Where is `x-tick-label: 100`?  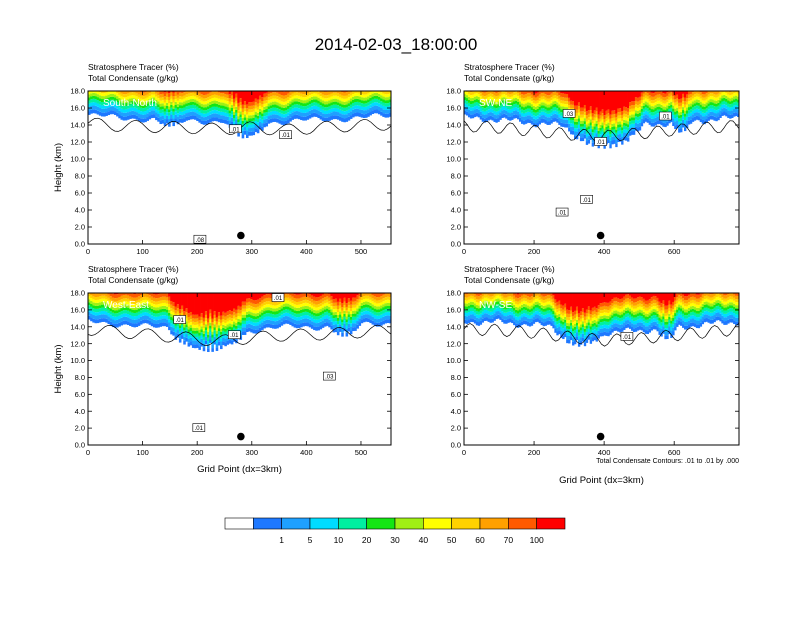
x-tick-label: 100 is located at coordinates (142, 251).